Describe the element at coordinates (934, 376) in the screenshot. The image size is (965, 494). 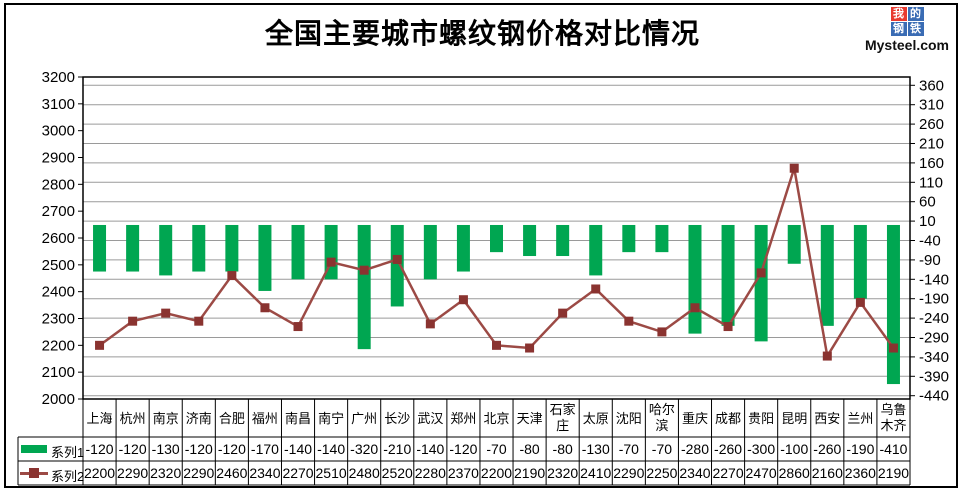
I see `right-axis-label: -390` at that location.